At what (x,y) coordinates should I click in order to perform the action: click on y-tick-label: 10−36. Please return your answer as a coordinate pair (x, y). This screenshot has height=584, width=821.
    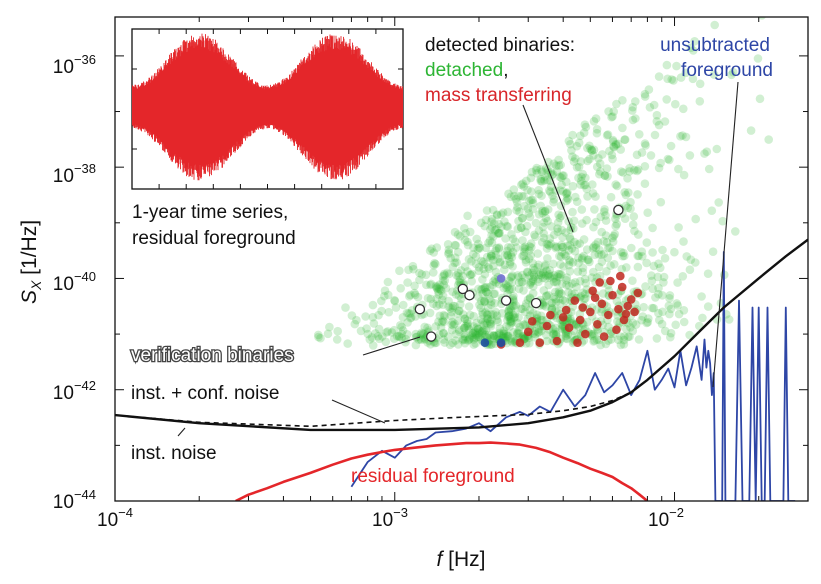
    Looking at the image, I should click on (74, 65).